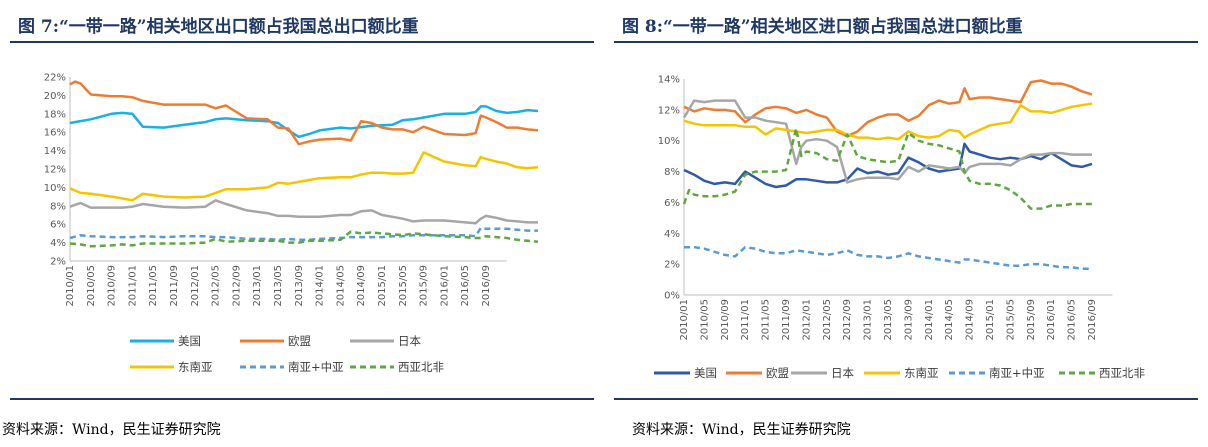 The height and width of the screenshot is (447, 1208). Describe the element at coordinates (55, 78) in the screenshot. I see `y-tick-label: 22%` at that location.